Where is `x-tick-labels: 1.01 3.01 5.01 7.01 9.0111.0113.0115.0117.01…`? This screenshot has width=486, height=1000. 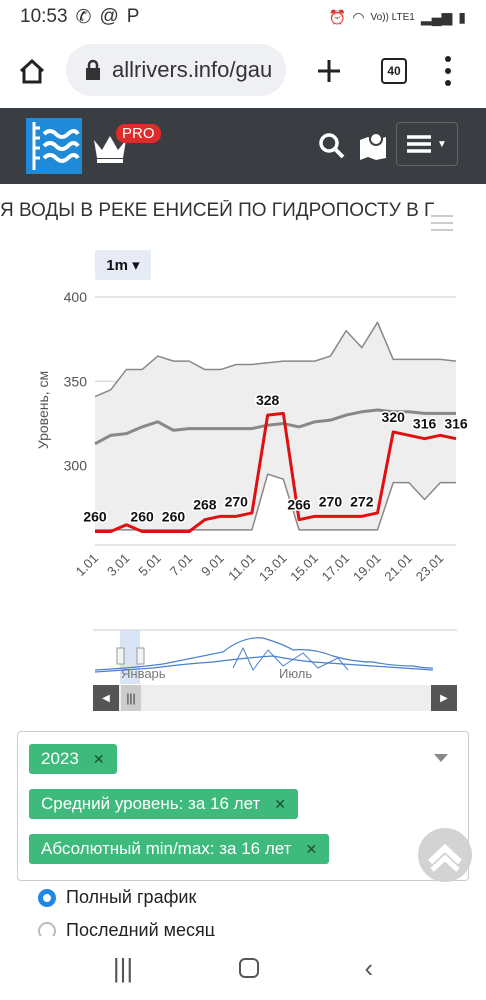
x-tick-labels: 1.01 3.01 5.01 7.01 9.0111.0113.0115.0117.01… is located at coordinates (260, 568).